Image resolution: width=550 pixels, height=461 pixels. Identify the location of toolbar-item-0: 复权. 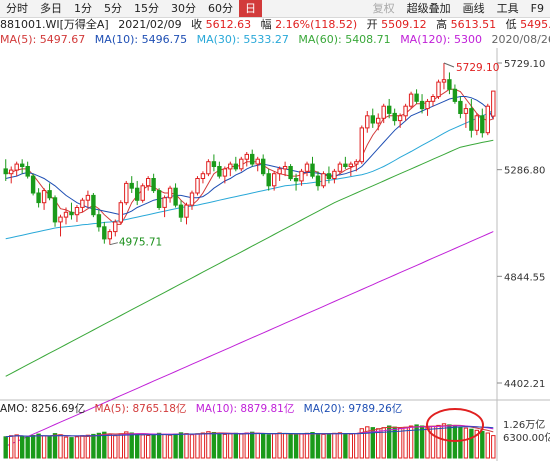
(383, 8).